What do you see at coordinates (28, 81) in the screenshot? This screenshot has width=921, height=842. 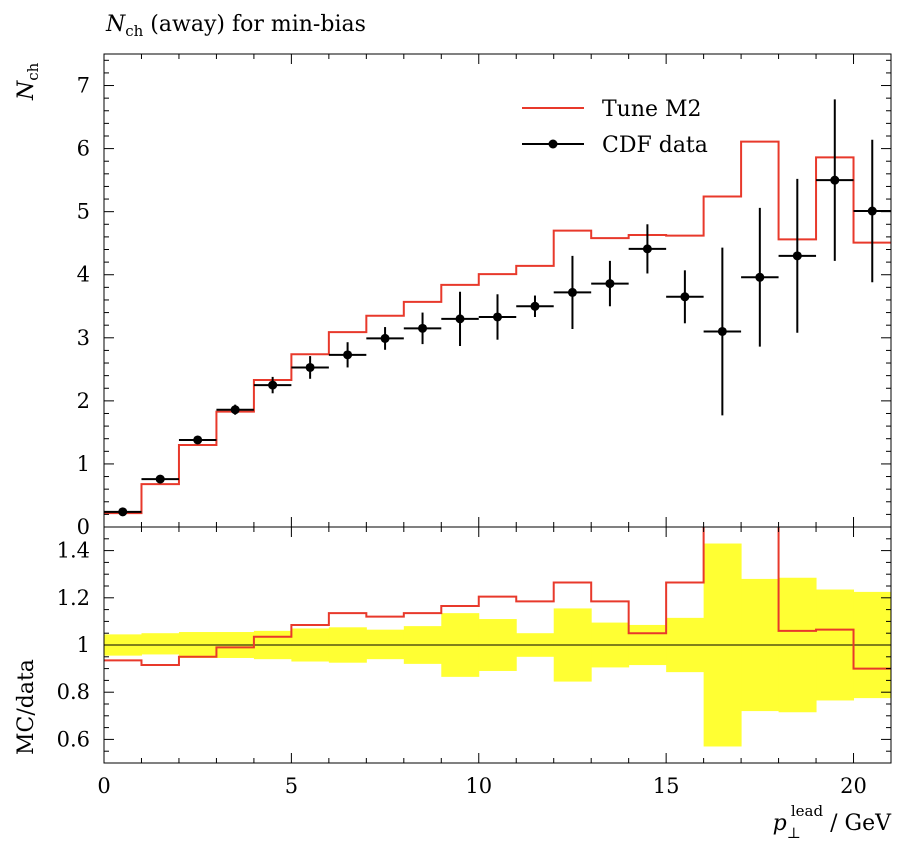 I see `main-y-axis-label: Nch` at bounding box center [28, 81].